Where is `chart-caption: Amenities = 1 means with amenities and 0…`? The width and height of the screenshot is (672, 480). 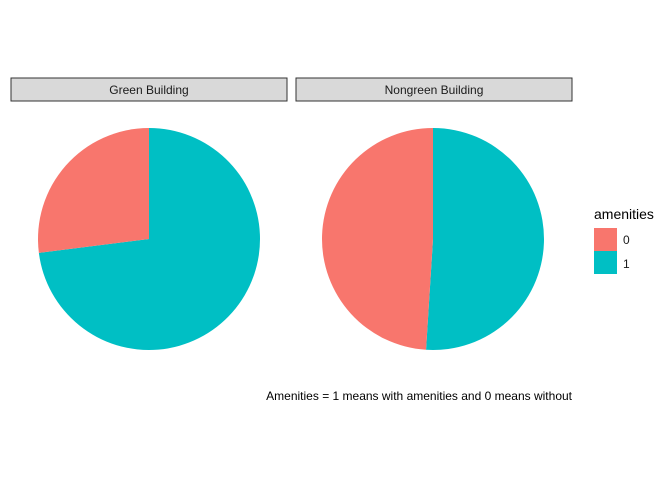 chart-caption: Amenities = 1 means with amenities and 0… is located at coordinates (419, 396).